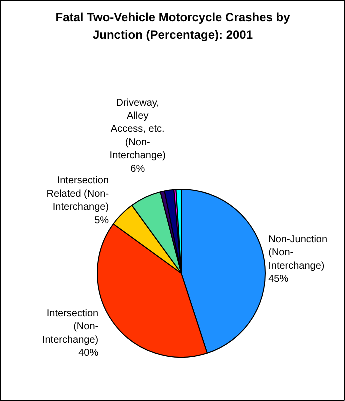 The width and height of the screenshot is (345, 401). What do you see at coordinates (102, 220) in the screenshot?
I see `data-label: 5%` at bounding box center [102, 220].